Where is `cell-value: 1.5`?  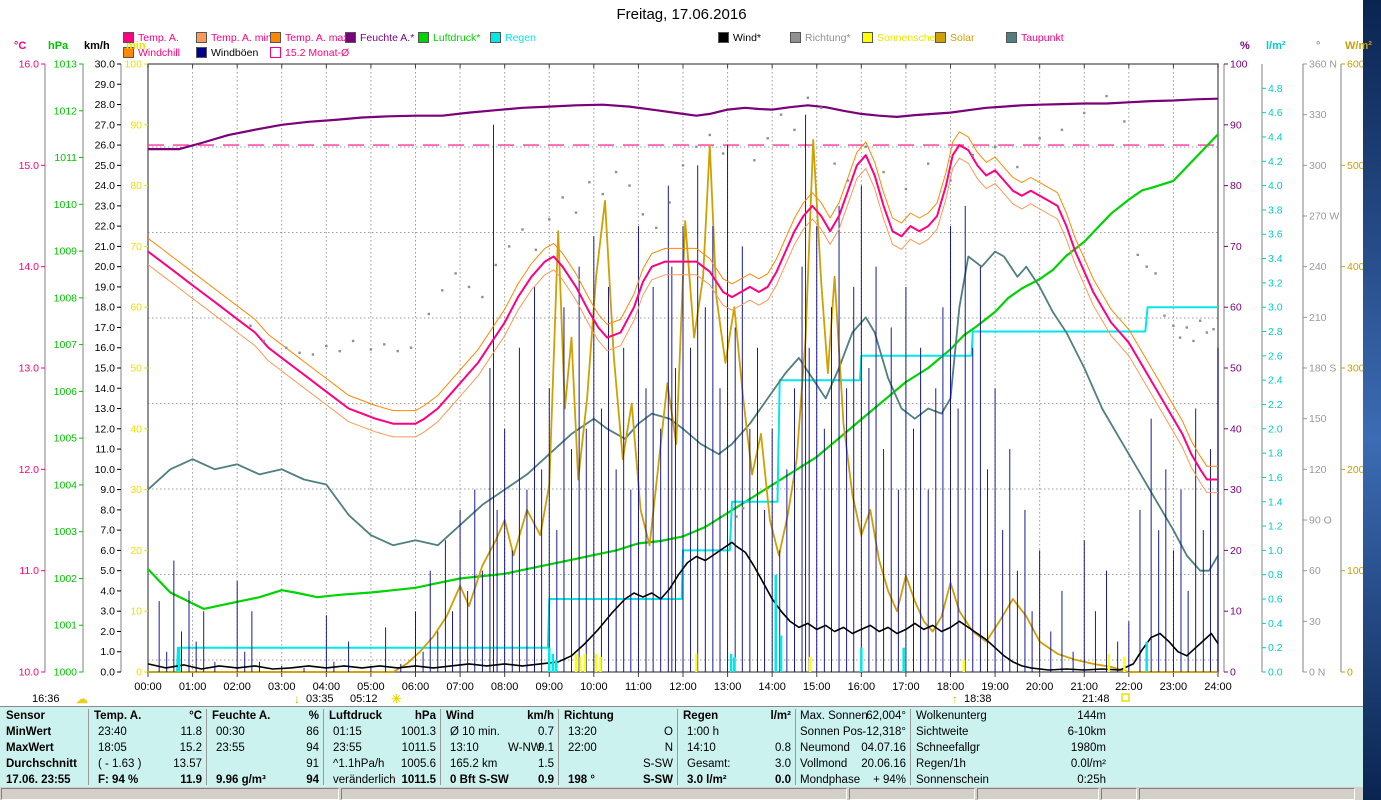
cell-value: 1.5 is located at coordinates (546, 764).